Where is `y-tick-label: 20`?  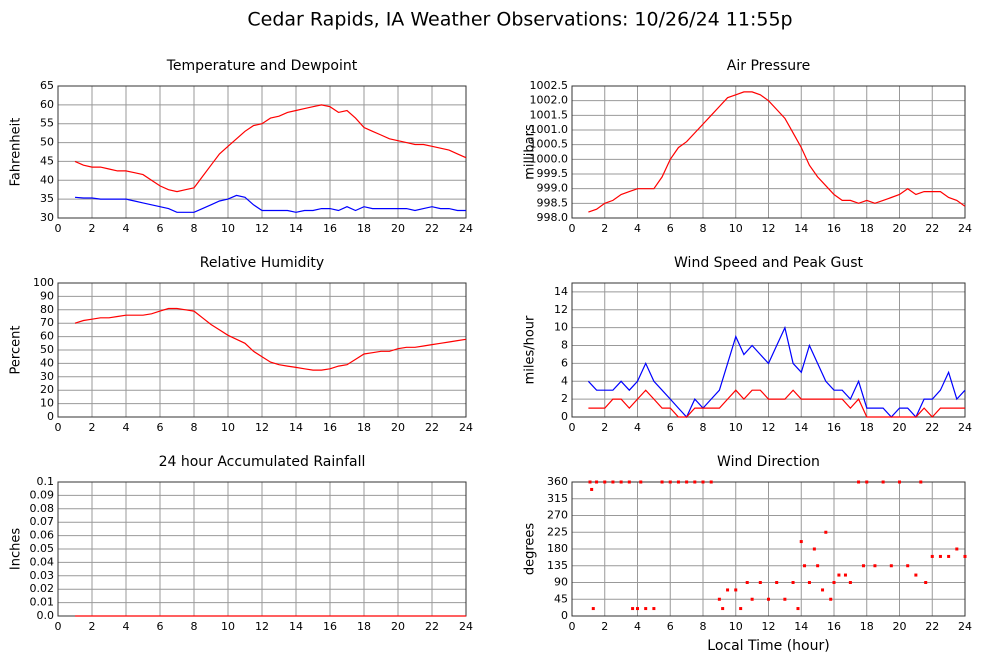 y-tick-label: 20 is located at coordinates (47, 389).